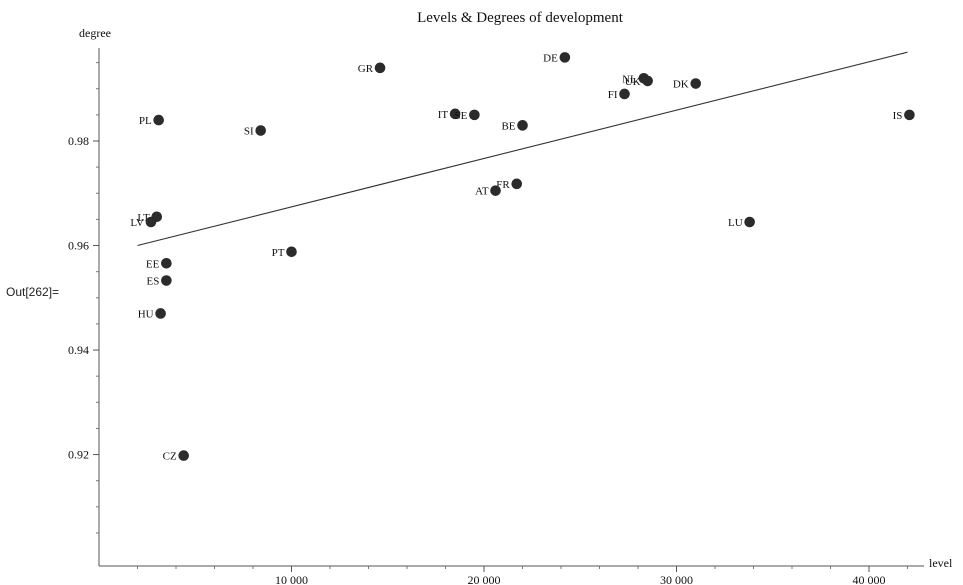  I want to click on data-point-ee, so click(166, 263).